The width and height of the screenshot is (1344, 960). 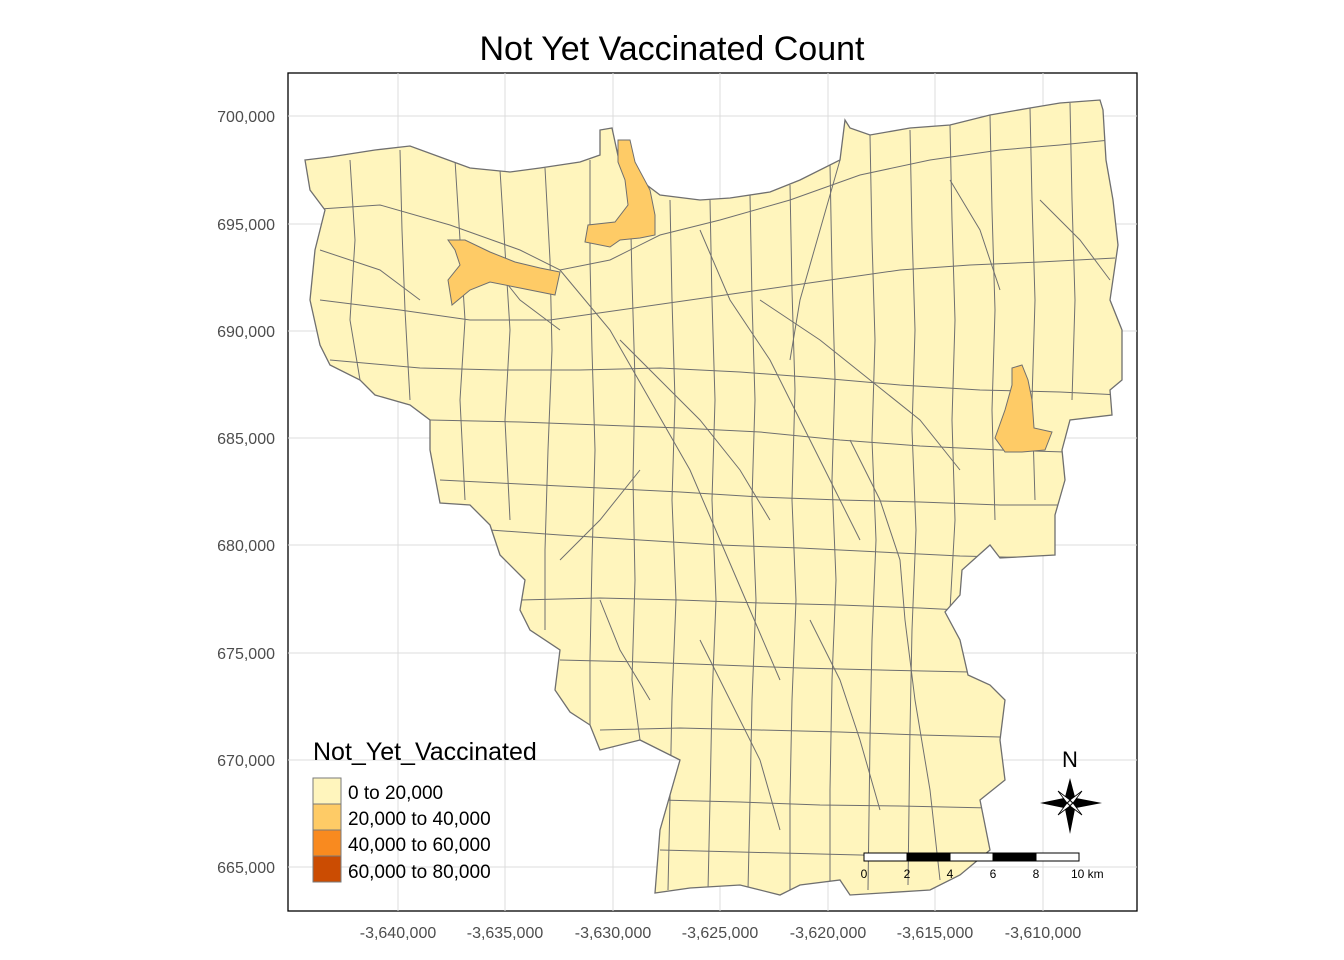 I want to click on x-tick-label: -3,640,000, so click(x=398, y=933).